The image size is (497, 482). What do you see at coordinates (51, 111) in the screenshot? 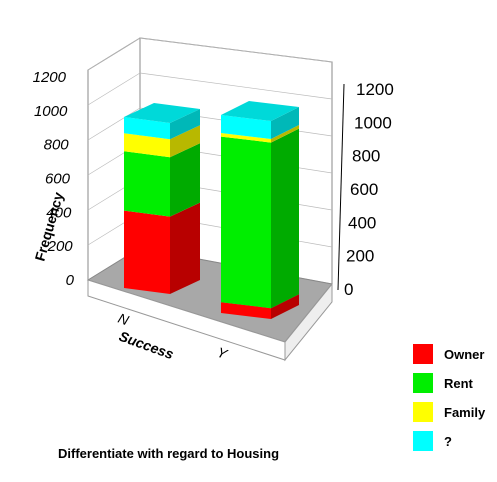
I see `y-tick-label-left: 1000` at bounding box center [51, 111].